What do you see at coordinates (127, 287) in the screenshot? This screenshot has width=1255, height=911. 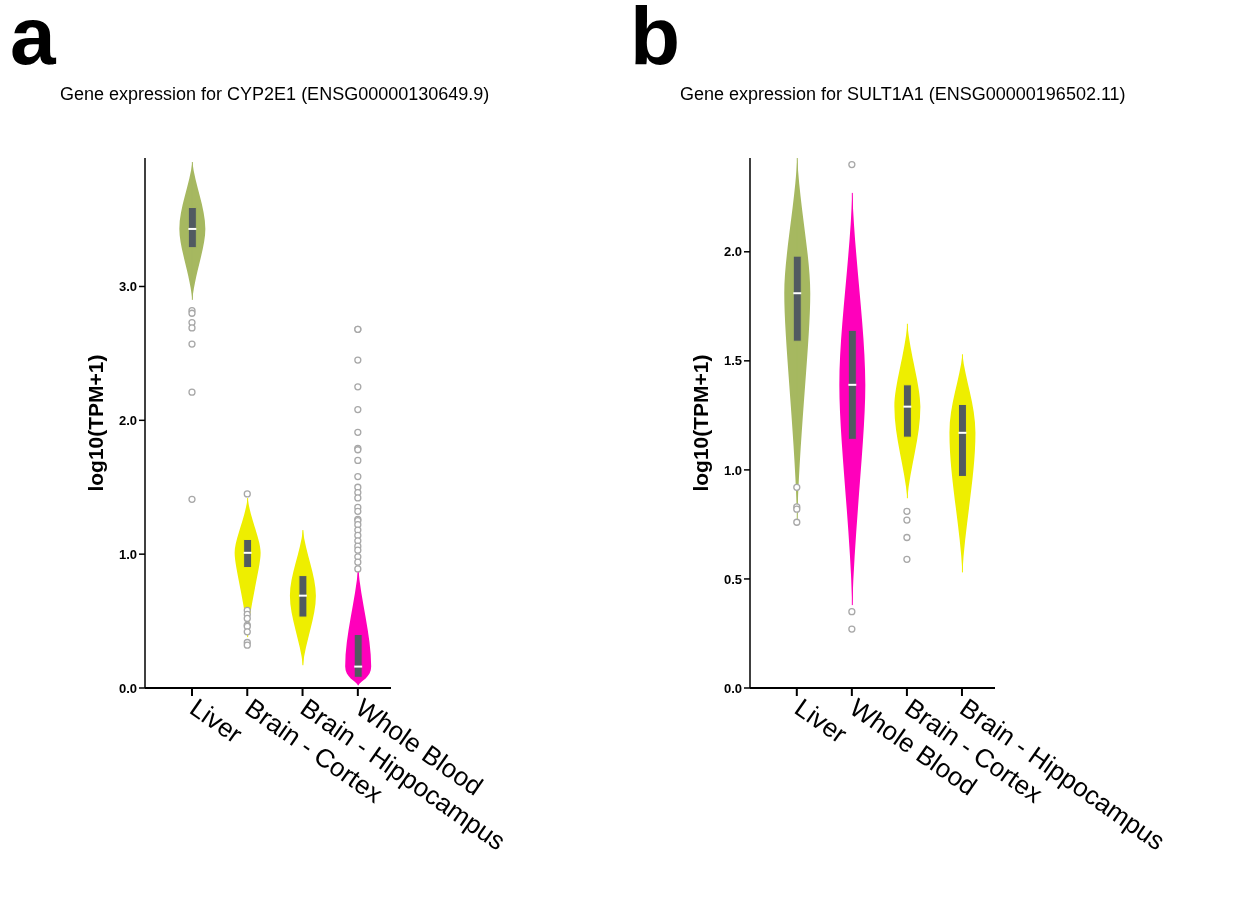 I see `y-tick-label: 3.0` at bounding box center [127, 287].